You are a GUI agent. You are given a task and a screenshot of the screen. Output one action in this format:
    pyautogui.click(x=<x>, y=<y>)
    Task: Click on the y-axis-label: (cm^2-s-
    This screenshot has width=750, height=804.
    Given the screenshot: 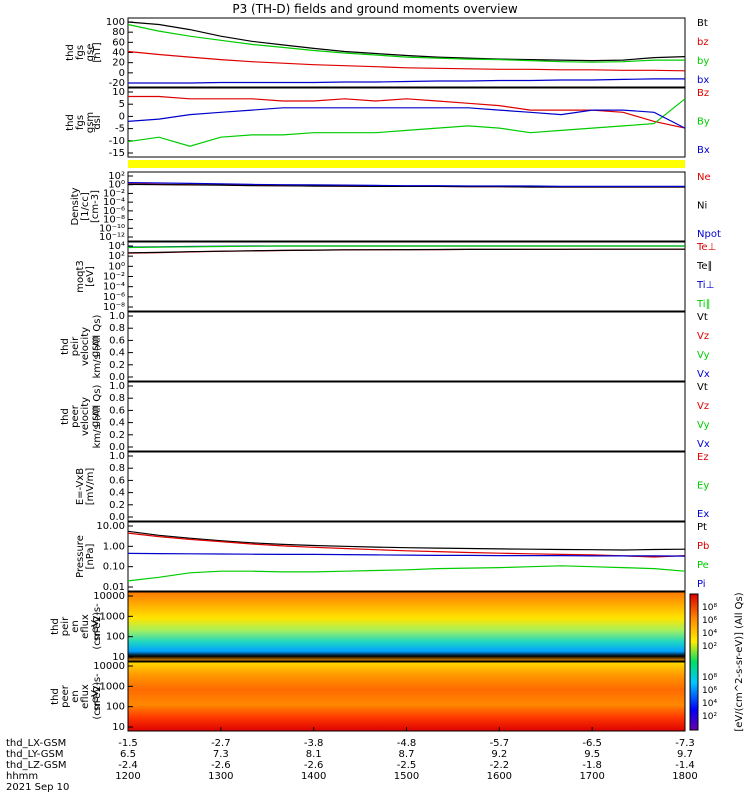 What is the action you would take?
    pyautogui.click(x=97, y=626)
    